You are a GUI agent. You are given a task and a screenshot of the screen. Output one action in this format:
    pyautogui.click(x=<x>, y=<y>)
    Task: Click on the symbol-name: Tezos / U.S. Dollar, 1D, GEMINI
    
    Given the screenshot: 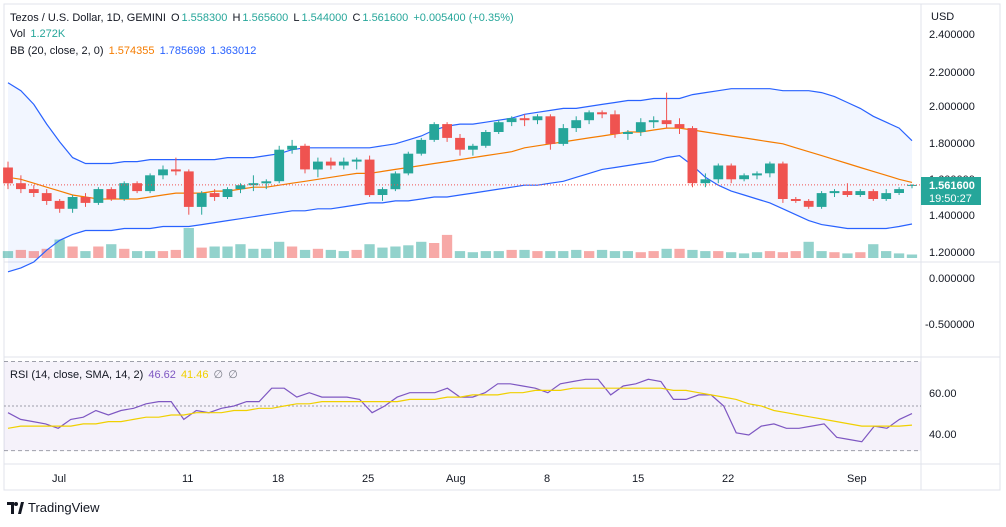 What is the action you would take?
    pyautogui.click(x=88, y=18)
    